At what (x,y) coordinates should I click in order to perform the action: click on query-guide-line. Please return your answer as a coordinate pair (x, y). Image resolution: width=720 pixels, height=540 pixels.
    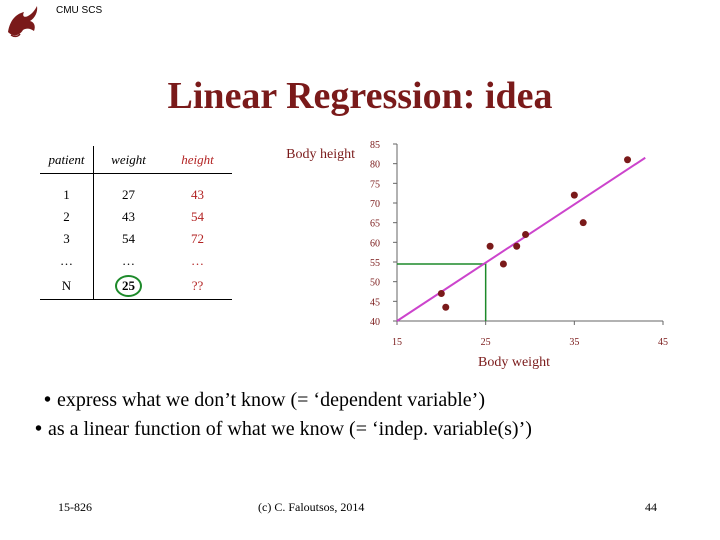
    Looking at the image, I should click on (442, 292).